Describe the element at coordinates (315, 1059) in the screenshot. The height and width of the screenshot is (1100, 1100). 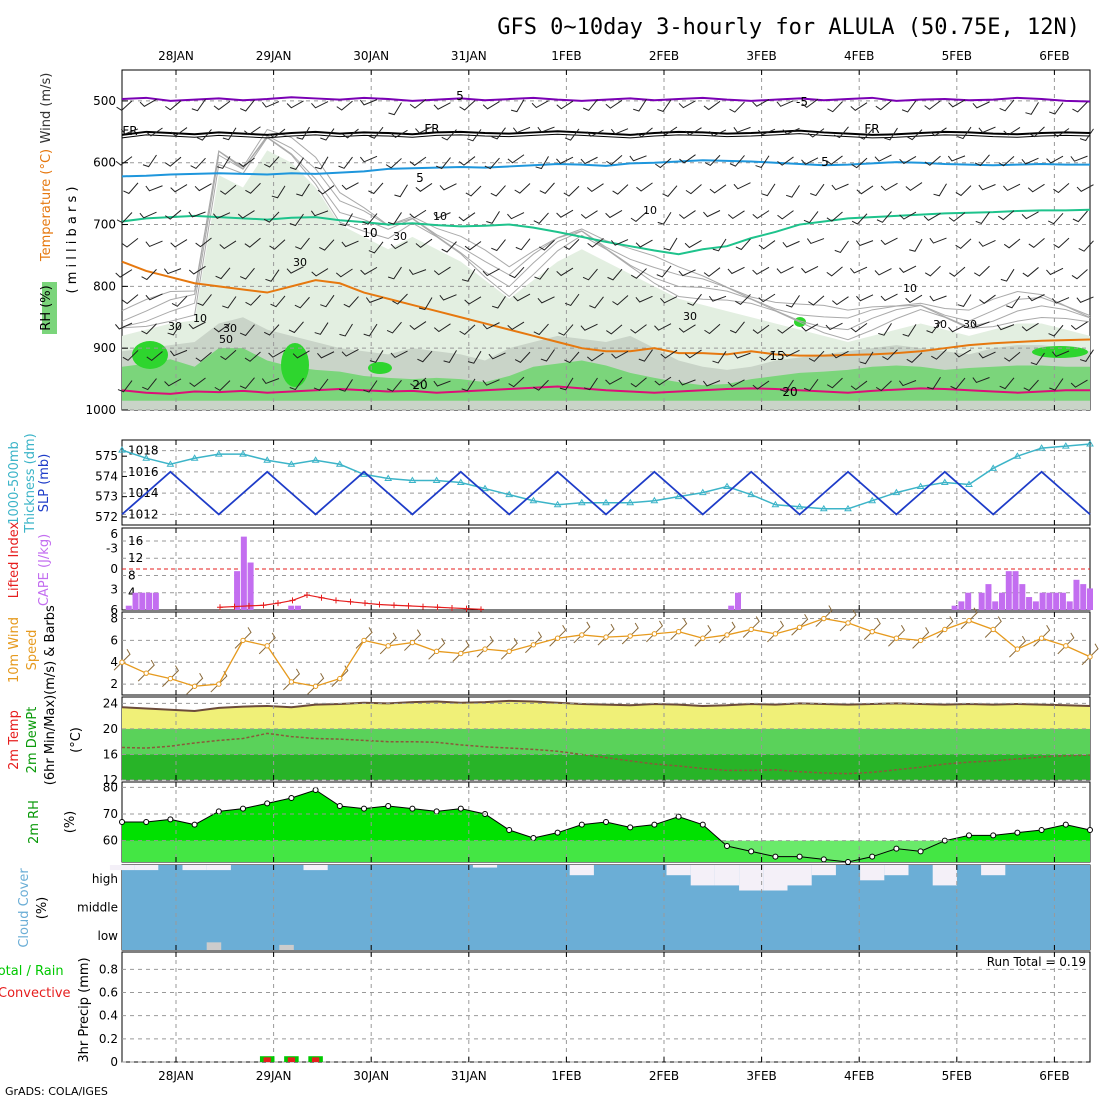
I see `precip-convective-bar` at that location.